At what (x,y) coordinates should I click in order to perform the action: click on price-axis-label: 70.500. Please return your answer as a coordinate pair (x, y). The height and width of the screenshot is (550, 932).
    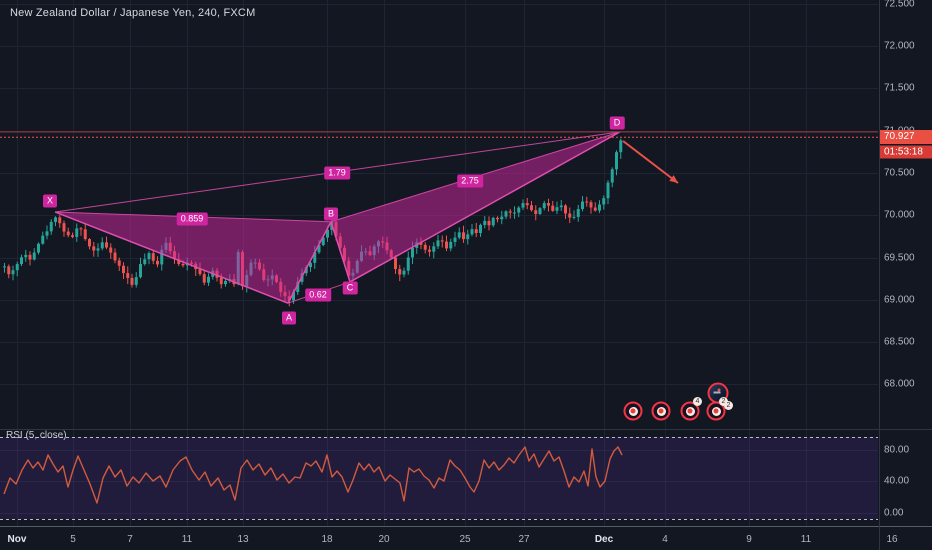
    Looking at the image, I should click on (899, 173).